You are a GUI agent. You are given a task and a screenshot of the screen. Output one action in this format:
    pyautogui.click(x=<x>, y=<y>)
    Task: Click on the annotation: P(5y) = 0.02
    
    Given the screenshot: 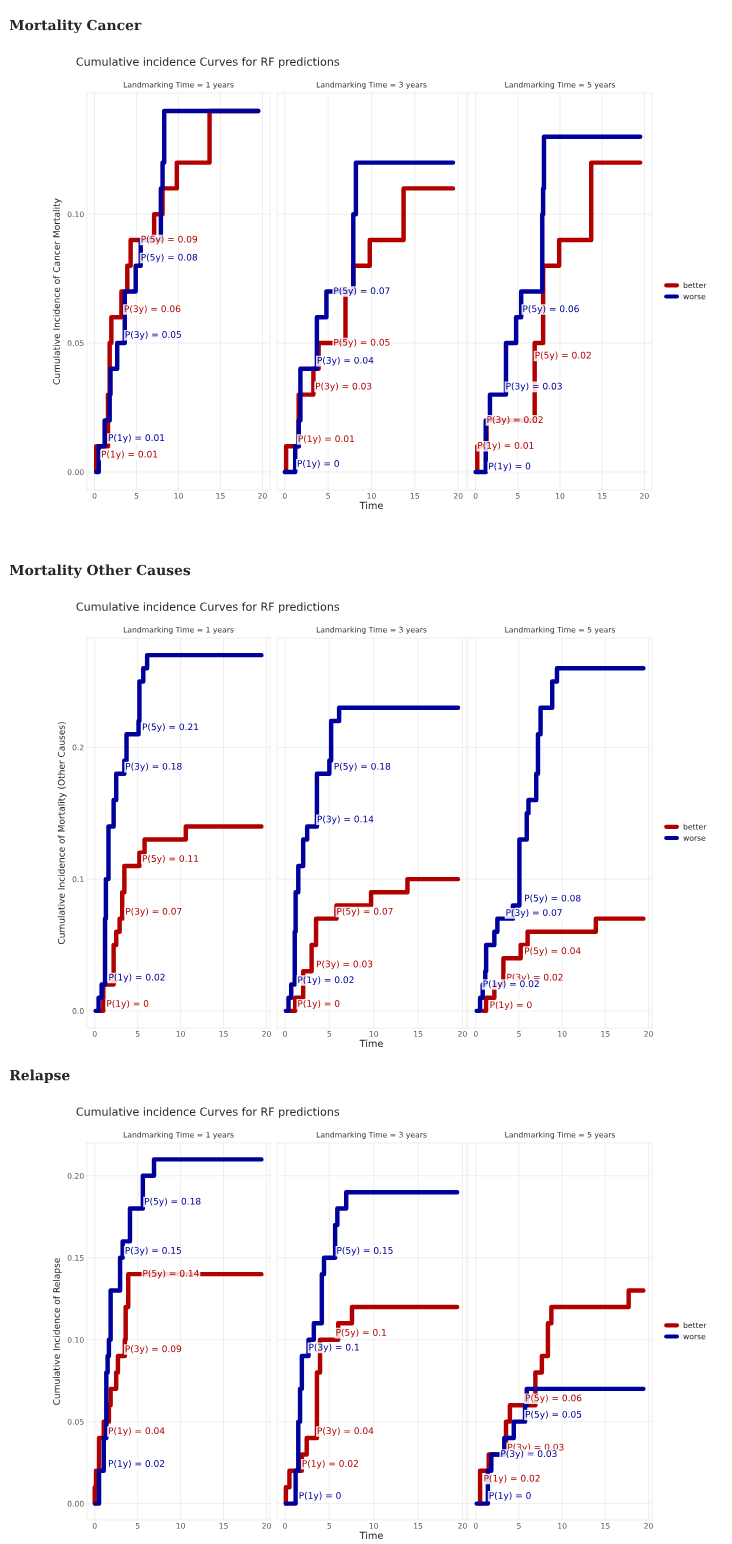 What is the action you would take?
    pyautogui.click(x=563, y=356)
    